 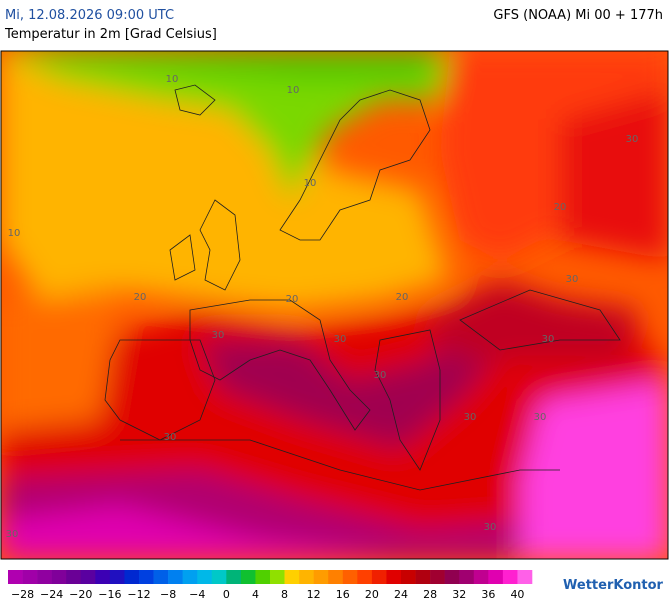 What do you see at coordinates (168, 594) in the screenshot?
I see `legend-label: −8` at bounding box center [168, 594].